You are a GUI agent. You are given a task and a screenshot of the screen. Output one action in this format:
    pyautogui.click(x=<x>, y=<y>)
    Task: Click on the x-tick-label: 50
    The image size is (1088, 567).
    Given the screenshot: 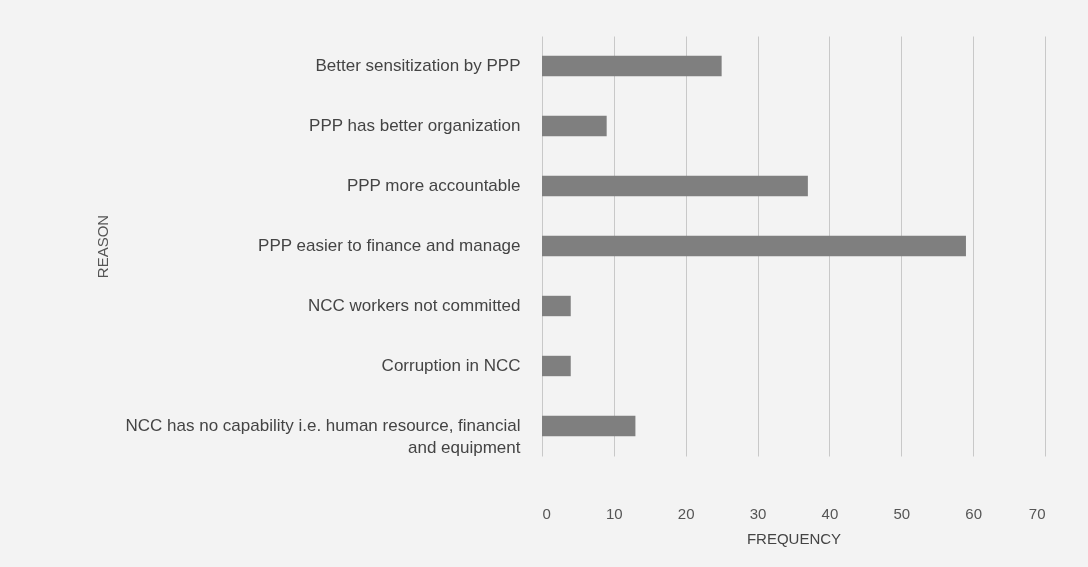 What is the action you would take?
    pyautogui.click(x=902, y=513)
    